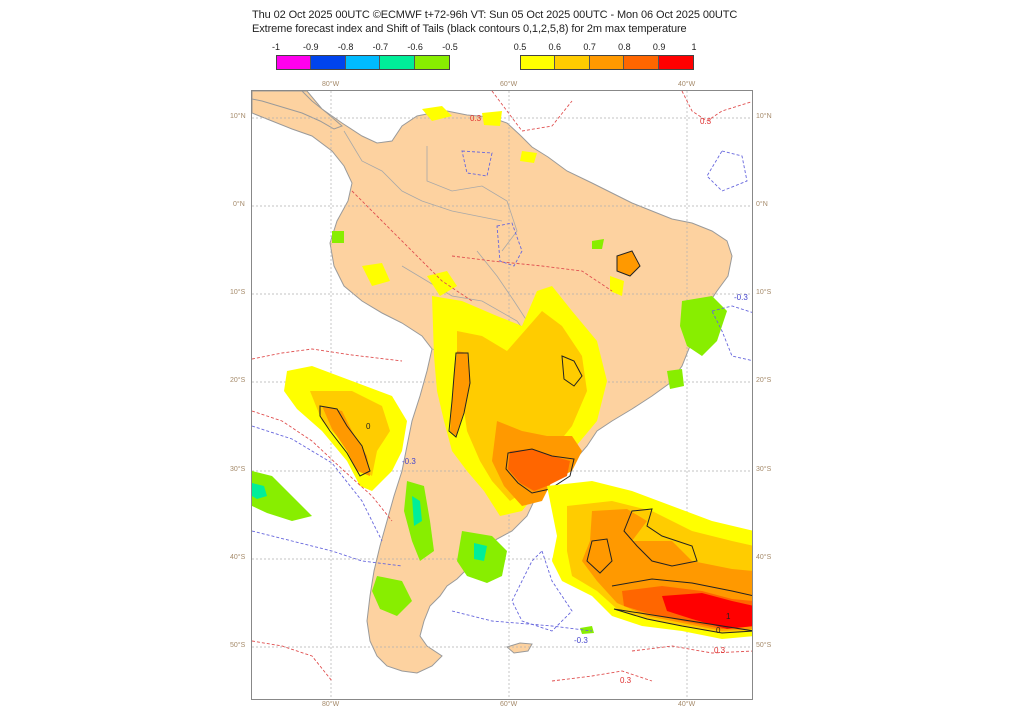  What do you see at coordinates (605, 48) in the screenshot?
I see `legend-positive-ticks: 0.5 0.6 0.7 0.8 0.9 1` at bounding box center [605, 48].